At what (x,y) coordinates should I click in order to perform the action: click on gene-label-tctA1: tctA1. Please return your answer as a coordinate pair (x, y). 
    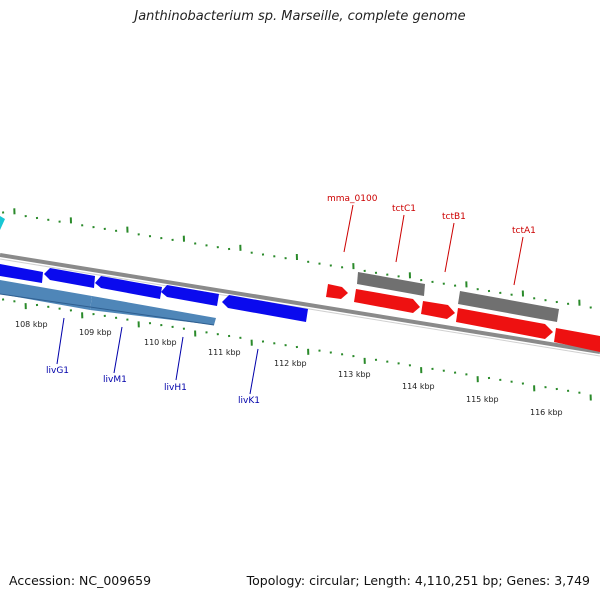
    Looking at the image, I should click on (524, 231).